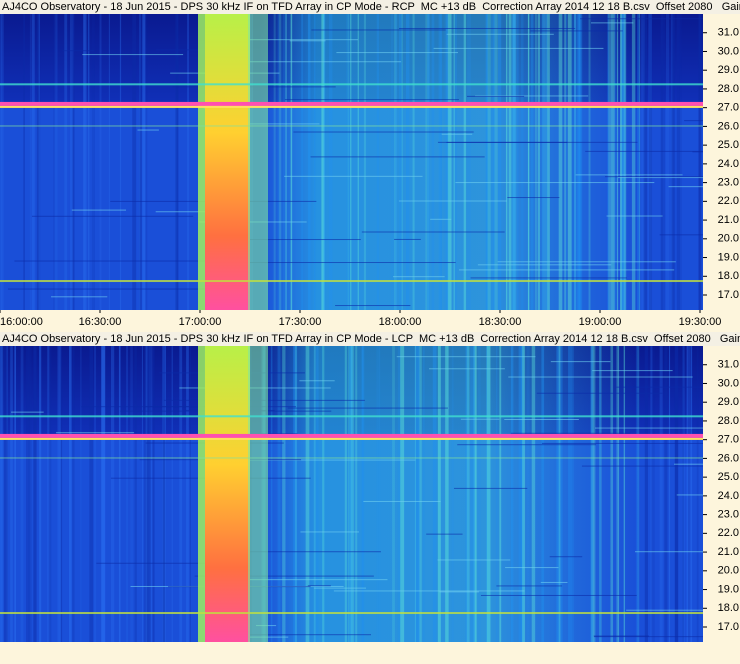 Image resolution: width=740 pixels, height=664 pixels. I want to click on y-tick-label: 25.0, so click(728, 477).